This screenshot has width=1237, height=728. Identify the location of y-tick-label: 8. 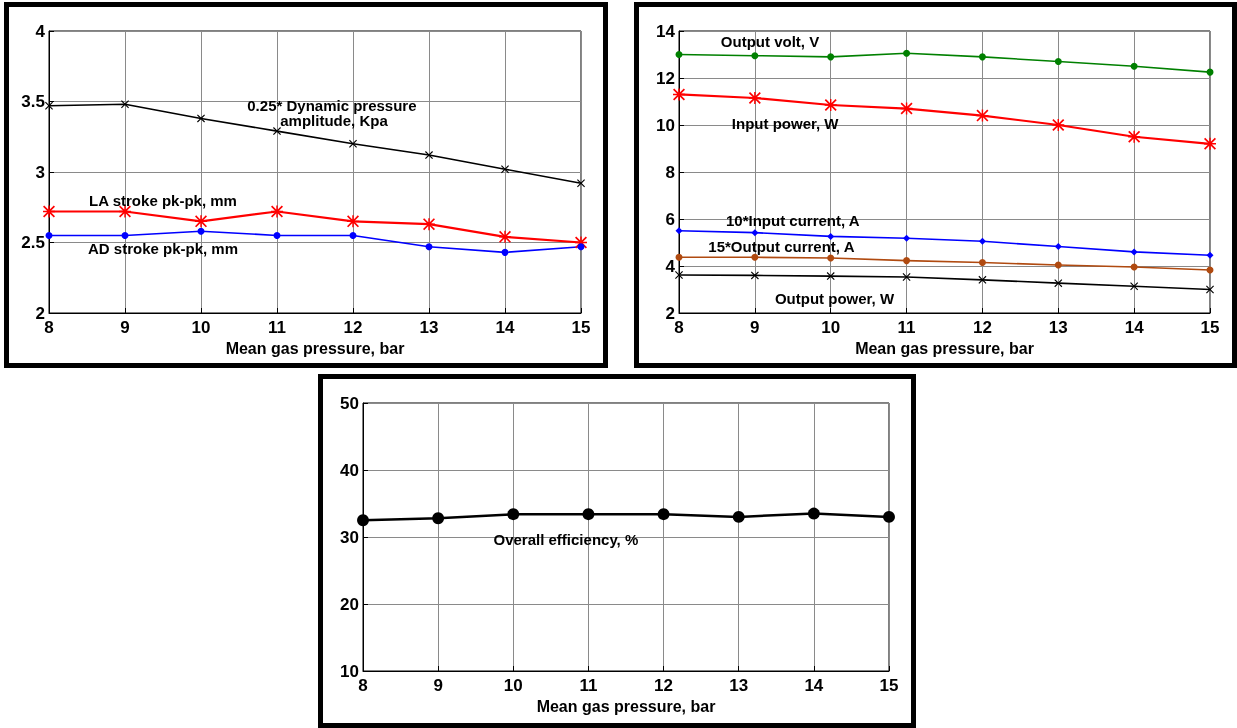
(670, 172).